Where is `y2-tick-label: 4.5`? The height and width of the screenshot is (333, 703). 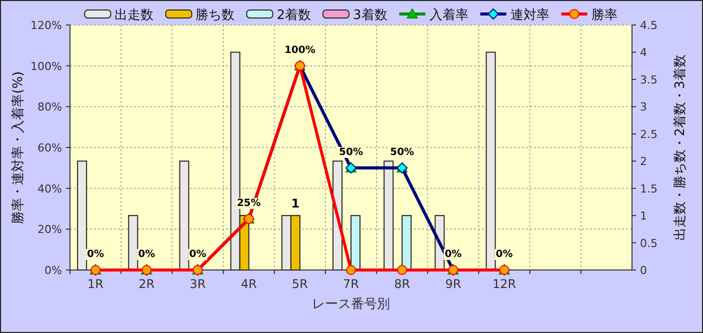
y2-tick-label: 4.5 is located at coordinates (649, 25).